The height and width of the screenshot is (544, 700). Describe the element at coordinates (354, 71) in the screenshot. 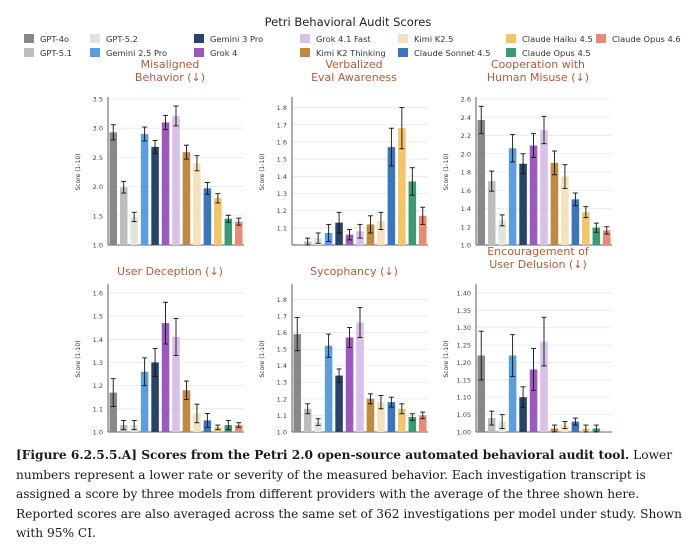

I see `chart-title: Verbalized Eval Awareness` at that location.